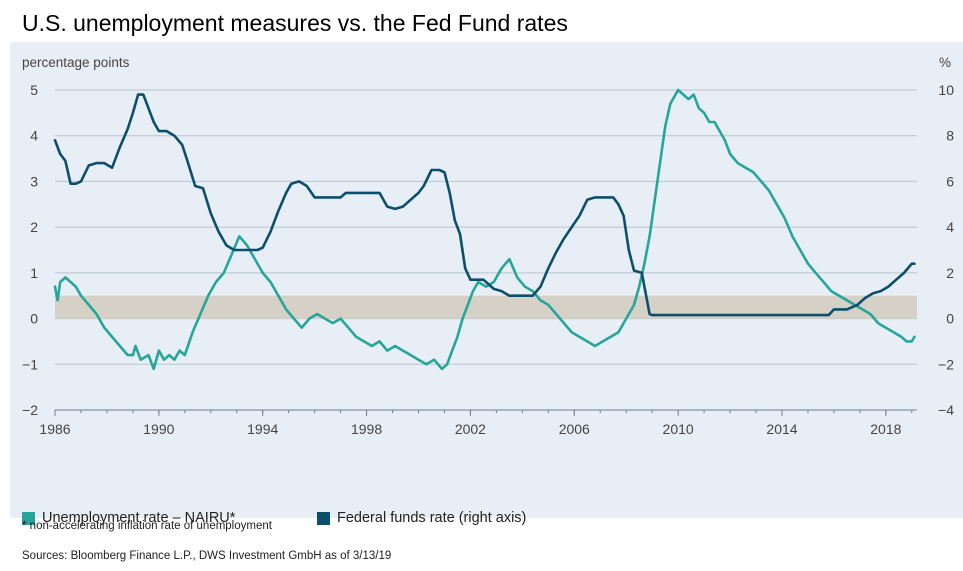 The image size is (963, 571). I want to click on y-tick-left: −2, so click(30, 410).